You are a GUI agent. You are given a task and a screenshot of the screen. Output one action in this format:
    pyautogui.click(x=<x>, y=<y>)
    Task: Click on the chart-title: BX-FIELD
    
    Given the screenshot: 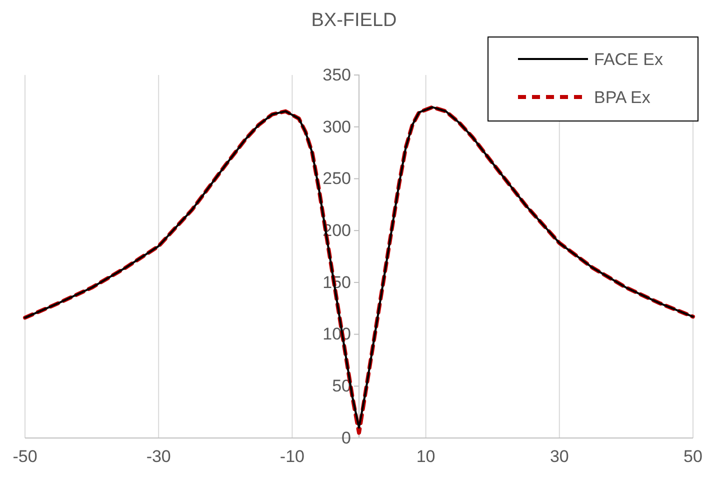 What is the action you would take?
    pyautogui.click(x=354, y=20)
    